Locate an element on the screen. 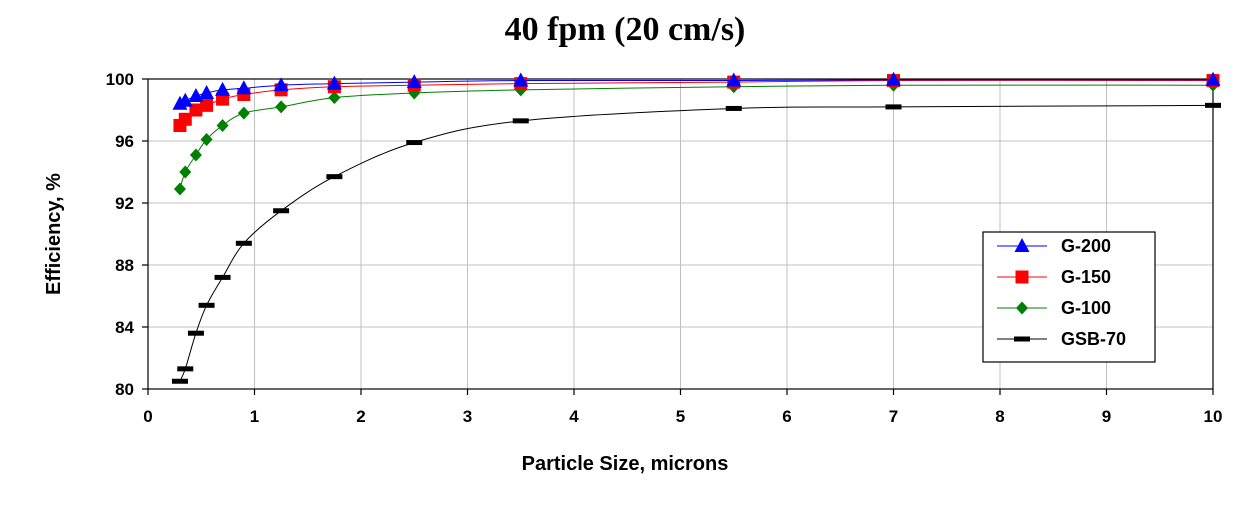 The width and height of the screenshot is (1240, 513). y-tick-label: 84 is located at coordinates (124, 327).